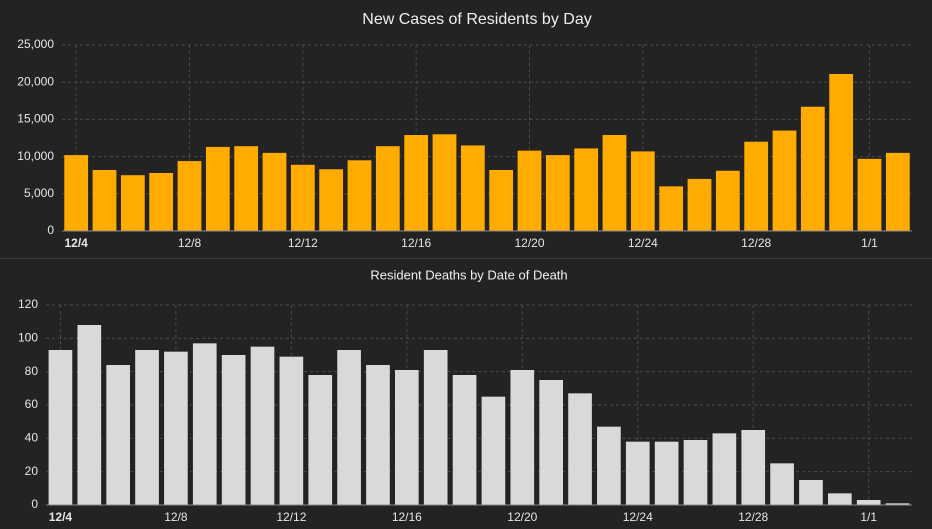 The image size is (932, 529). Describe the element at coordinates (35, 119) in the screenshot. I see `cases-y-tick-label: 15,000` at that location.